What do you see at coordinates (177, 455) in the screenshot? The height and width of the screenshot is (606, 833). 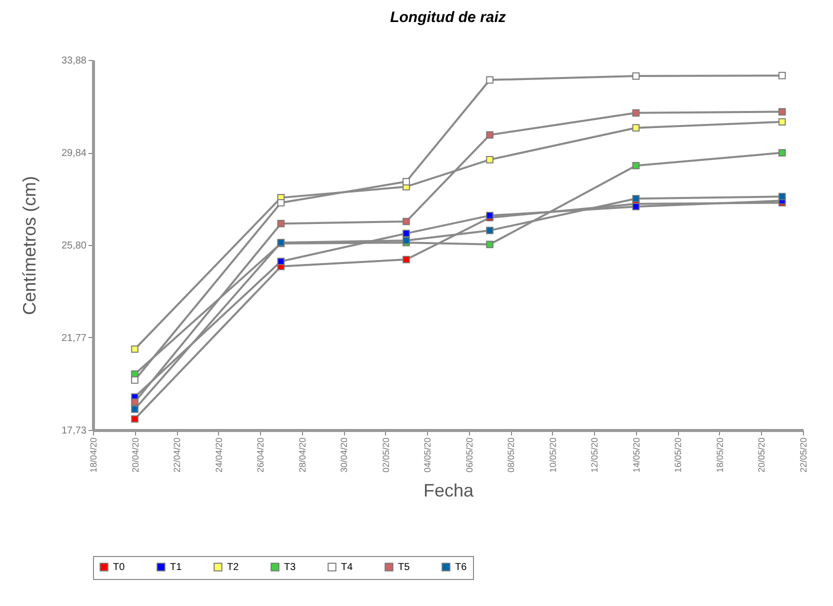 I see `x-tick-label: 22/04/20` at bounding box center [177, 455].